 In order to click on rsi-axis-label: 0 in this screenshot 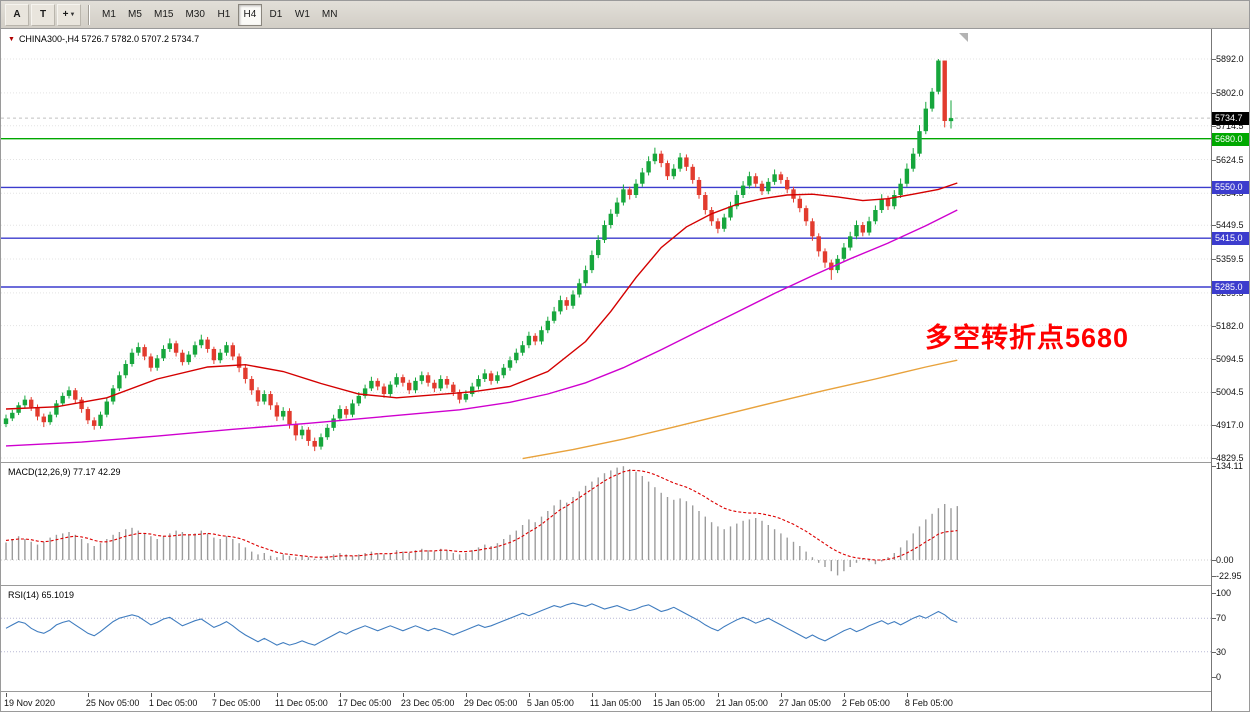, I will do `click(1219, 677)`.